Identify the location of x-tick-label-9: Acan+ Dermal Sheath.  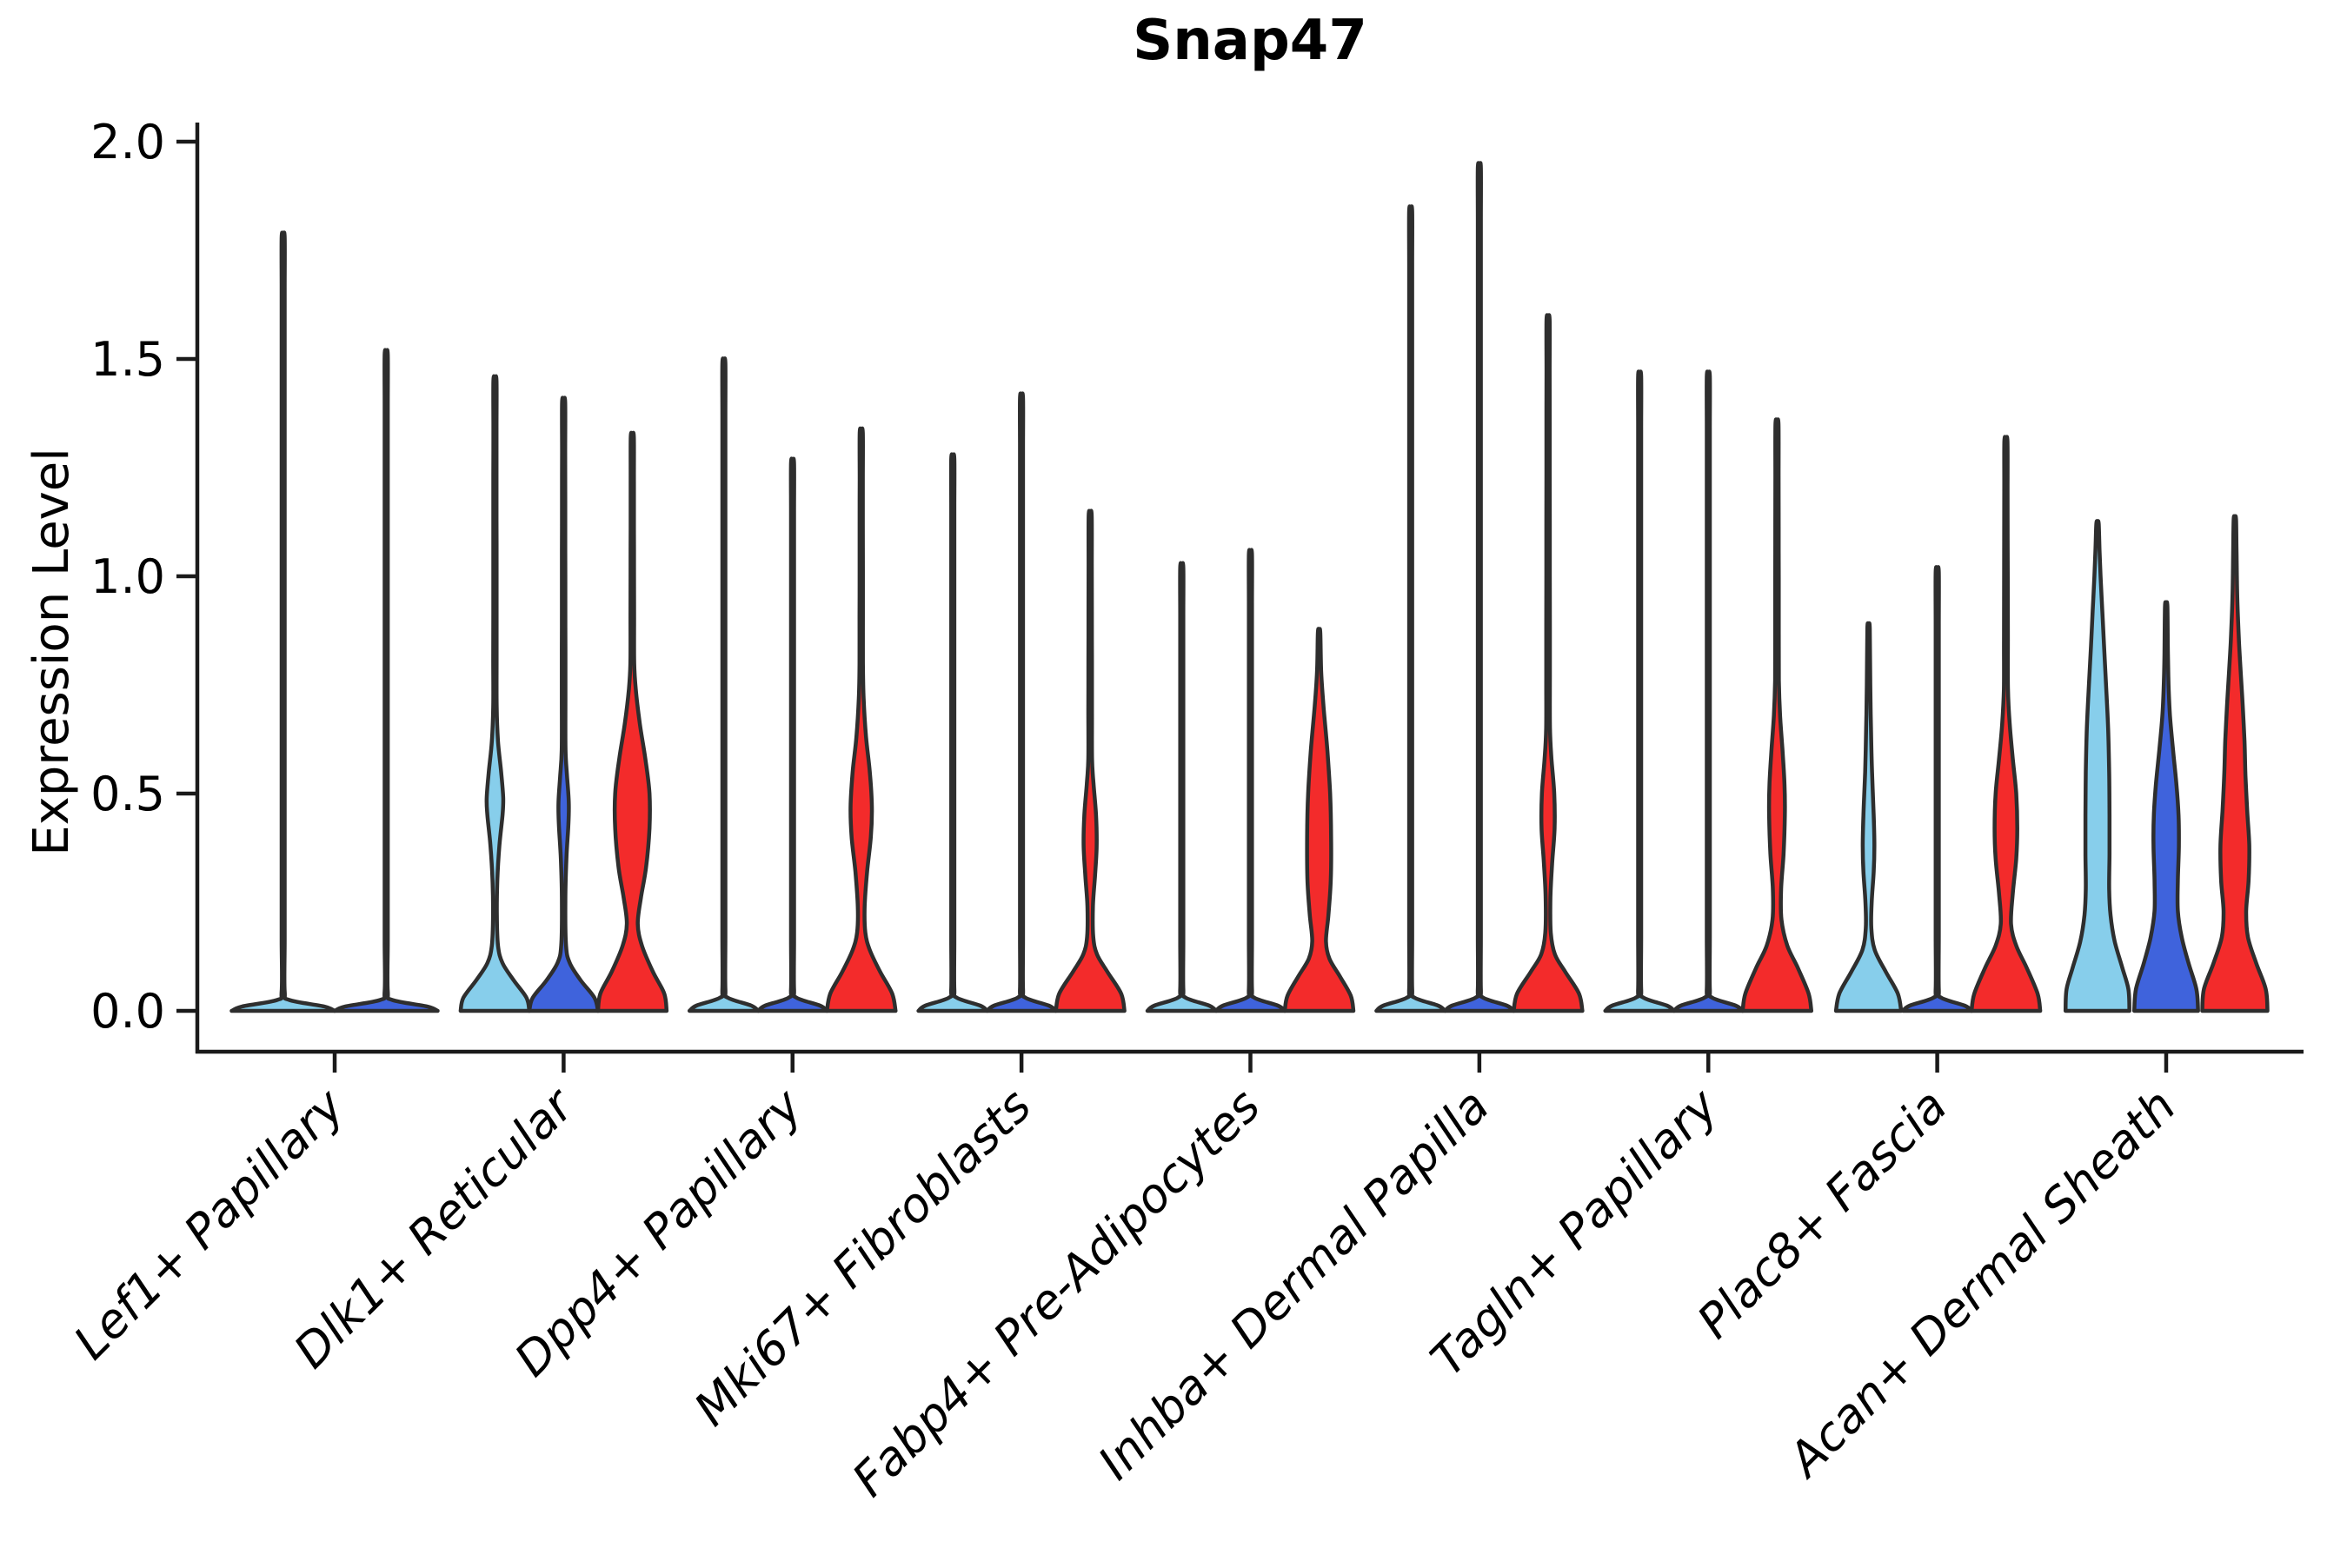
(1981, 1284).